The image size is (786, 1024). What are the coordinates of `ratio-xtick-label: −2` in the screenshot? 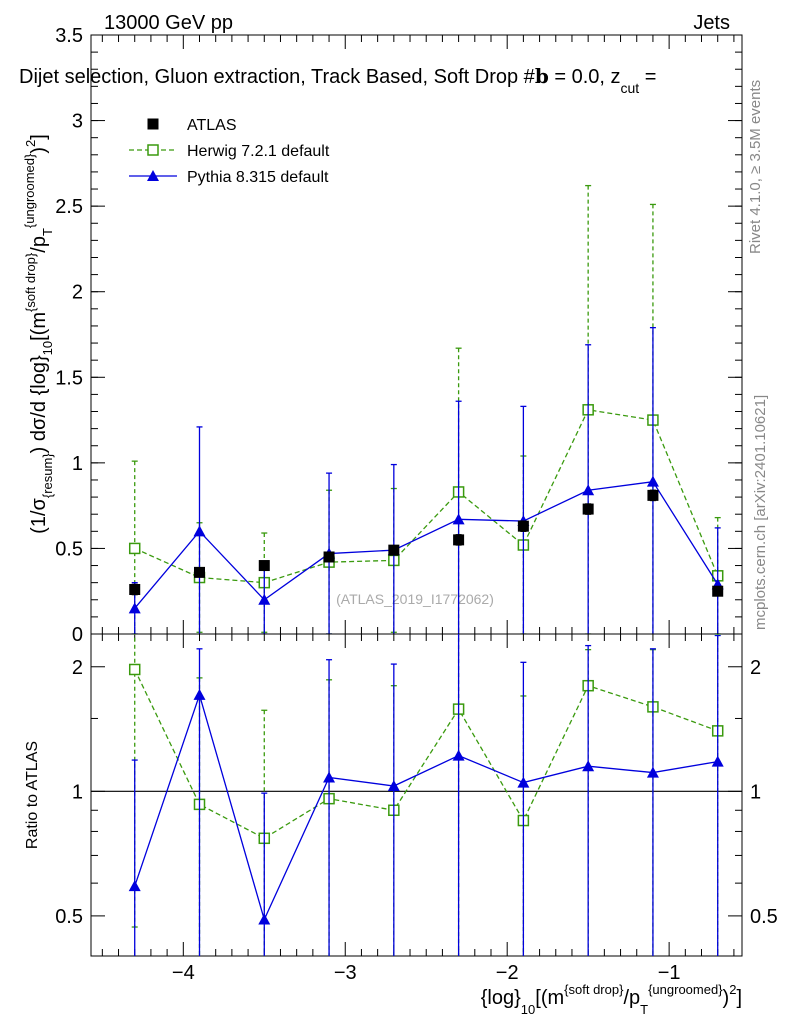 It's located at (507, 973).